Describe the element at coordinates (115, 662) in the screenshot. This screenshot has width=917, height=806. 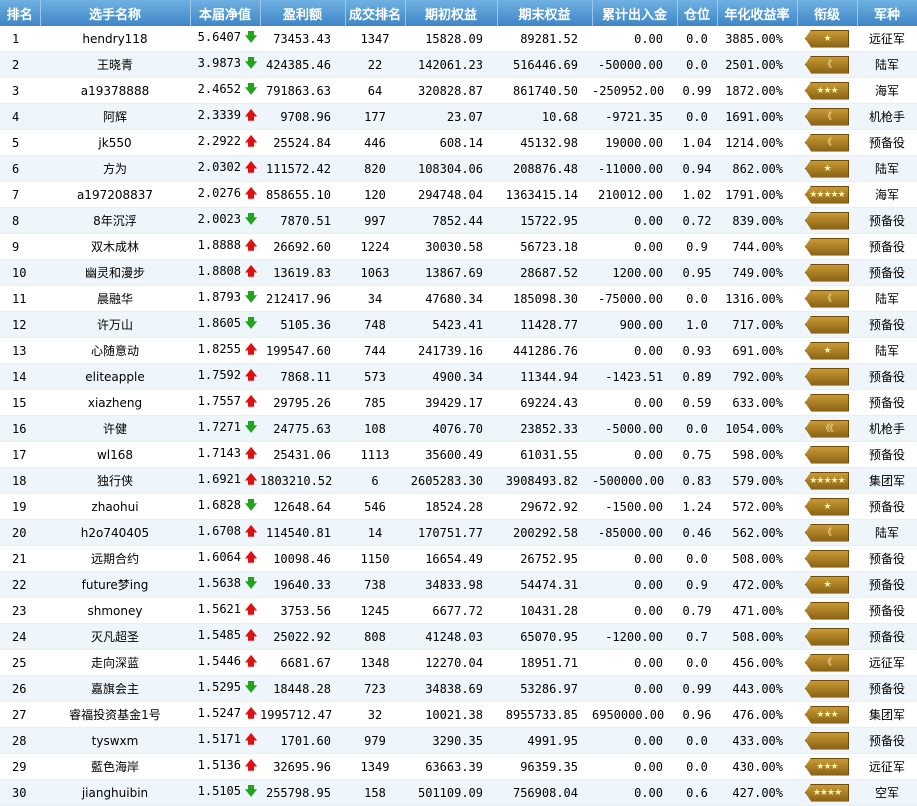
I see `player-name-link: 走向深蓝` at that location.